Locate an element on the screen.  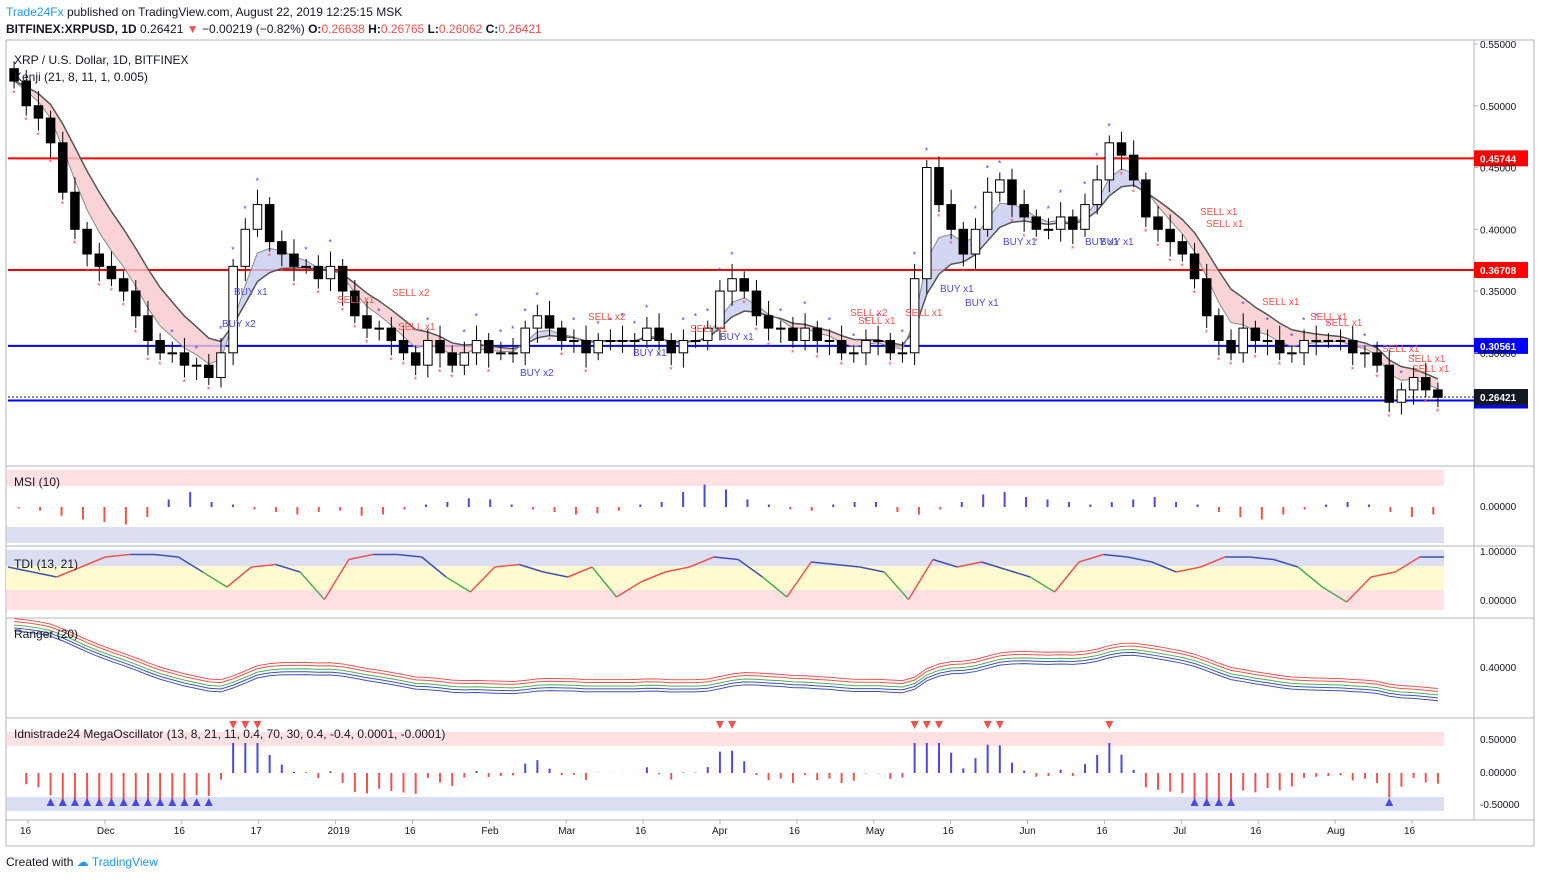
tdi-label: TDI (13, 21) is located at coordinates (46, 564).